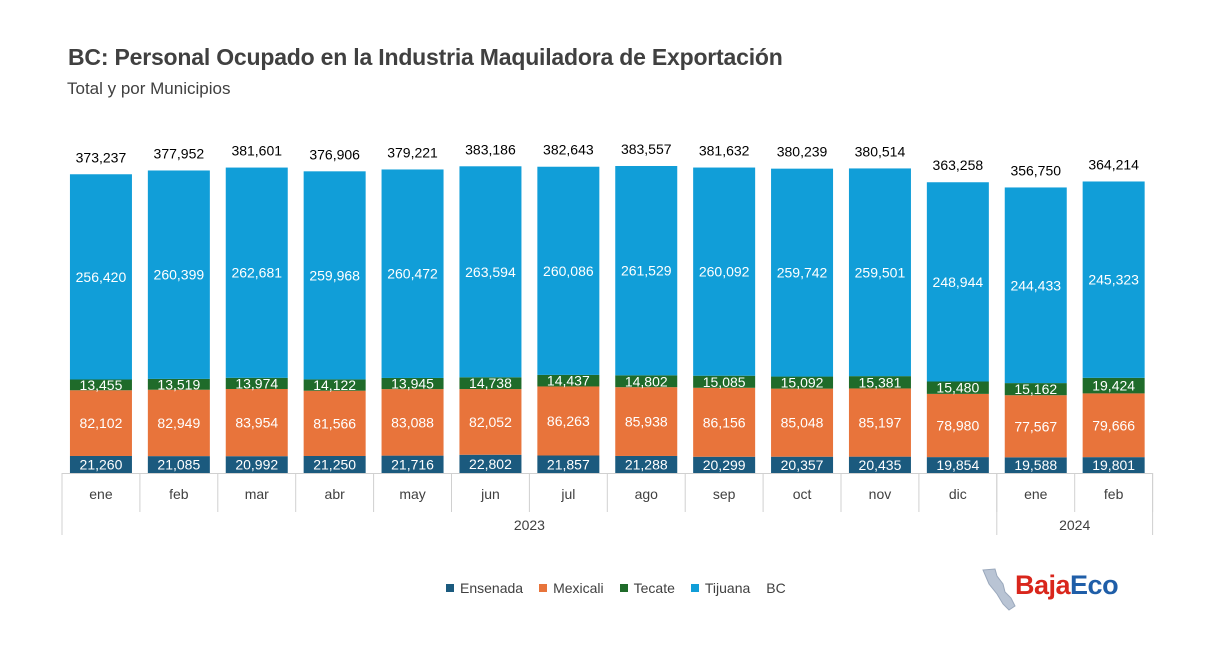 The height and width of the screenshot is (669, 1207). I want to click on data-label-tecate-13: 19,424, so click(1113, 386).